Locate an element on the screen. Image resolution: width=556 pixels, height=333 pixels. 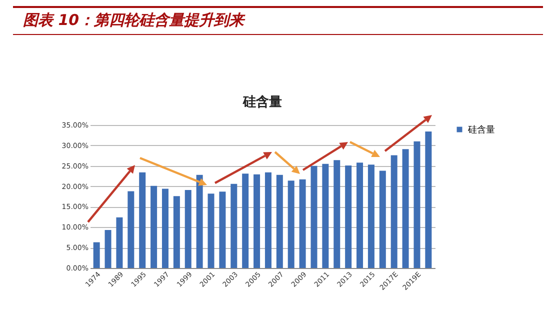
legend-label: 硅含量 is located at coordinates (481, 130).